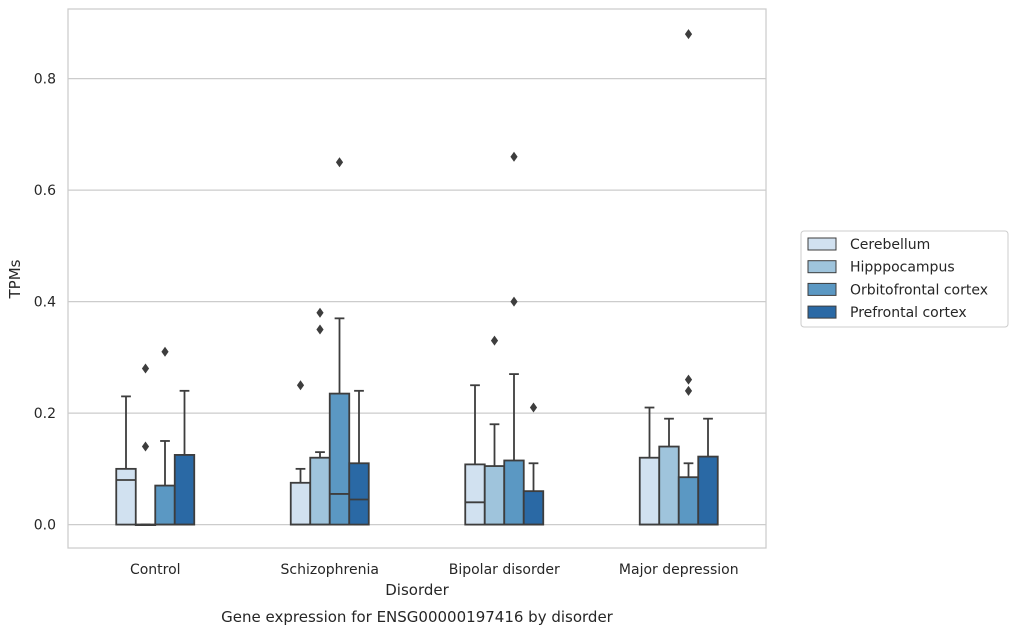 The image size is (1018, 638). I want to click on y-tick-label: 0.2, so click(45, 414).